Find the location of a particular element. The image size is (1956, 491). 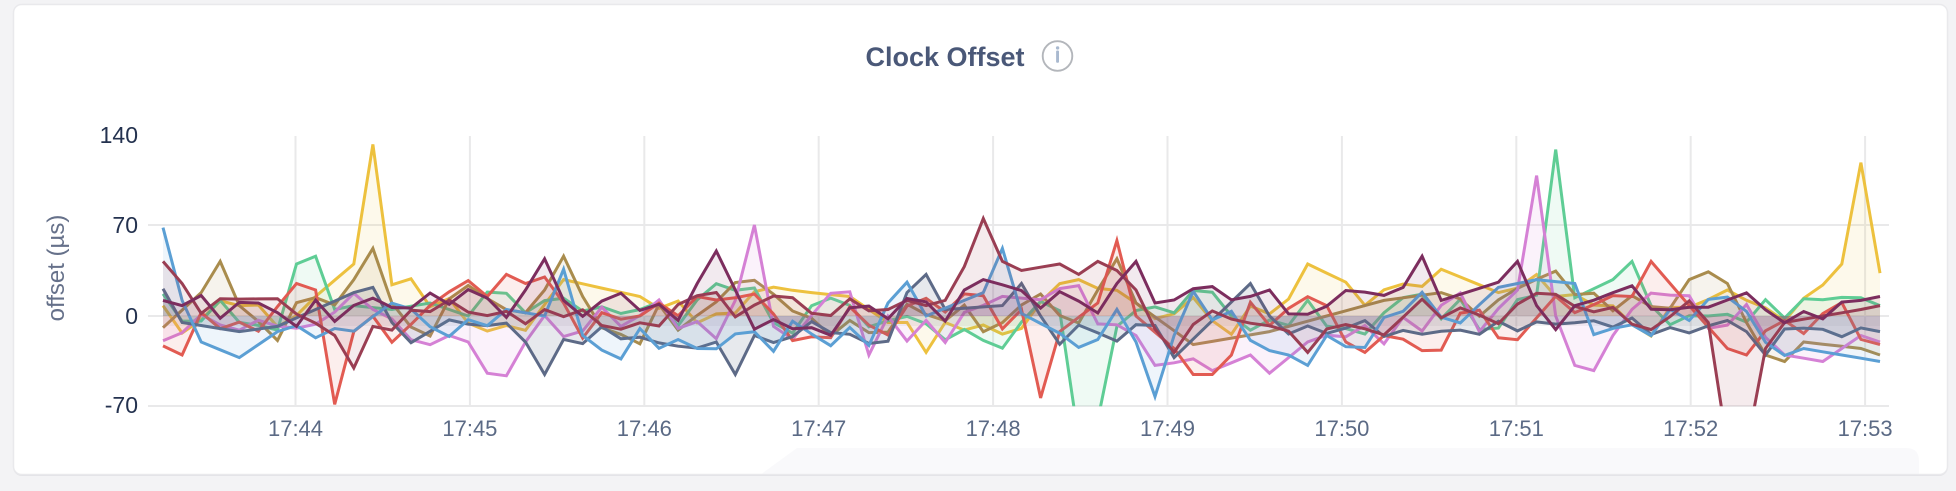

svg-text: 17:50 is located at coordinates (1341, 428).